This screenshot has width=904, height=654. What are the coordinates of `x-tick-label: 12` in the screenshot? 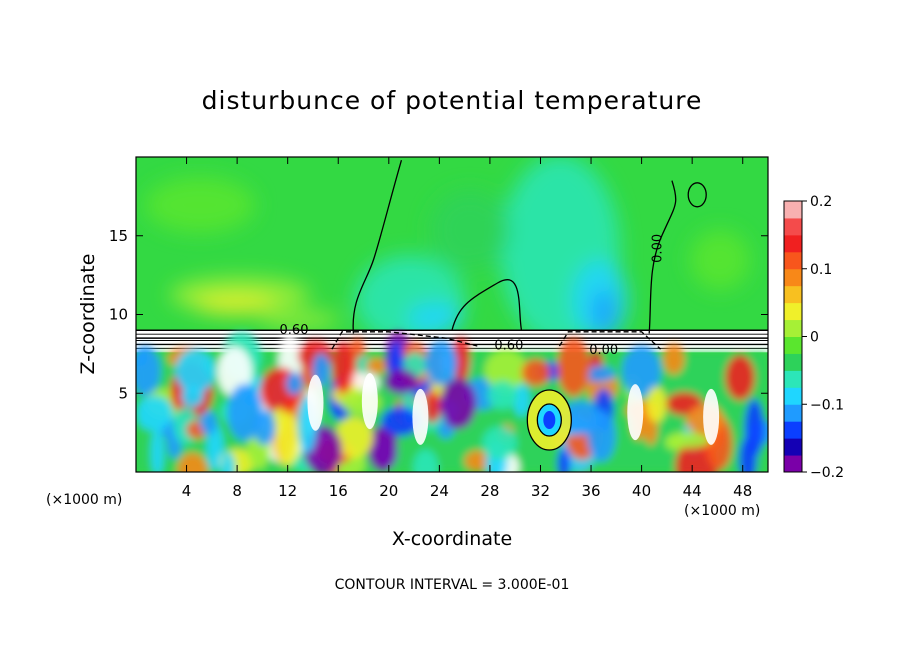 It's located at (287, 491).